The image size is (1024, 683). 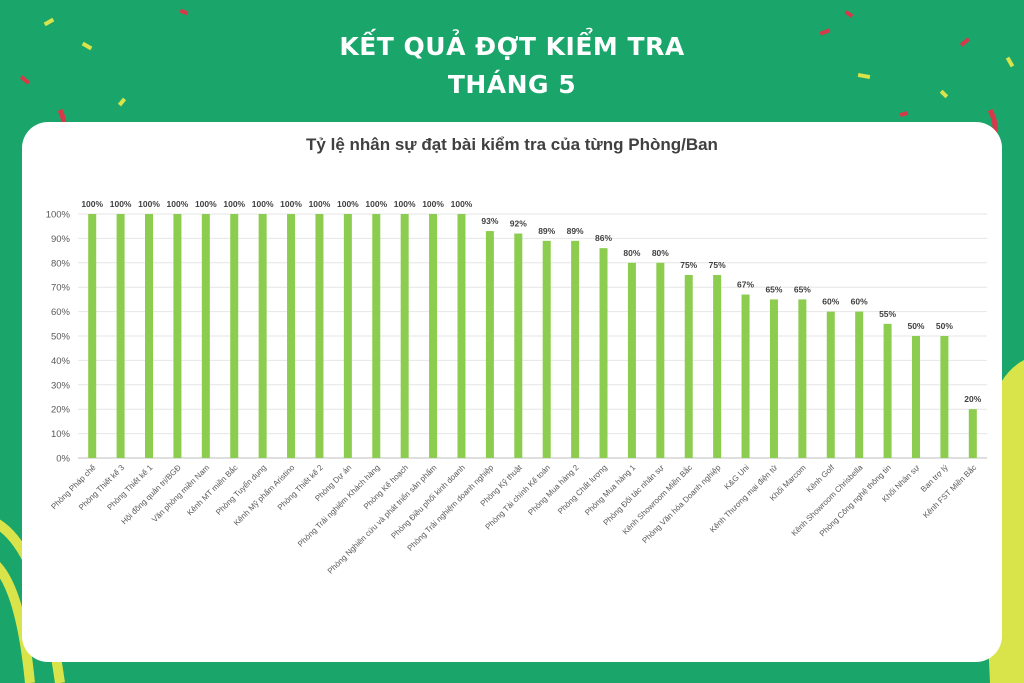 I want to click on category-label: Phòng Tuyển dụng, so click(x=241, y=490).